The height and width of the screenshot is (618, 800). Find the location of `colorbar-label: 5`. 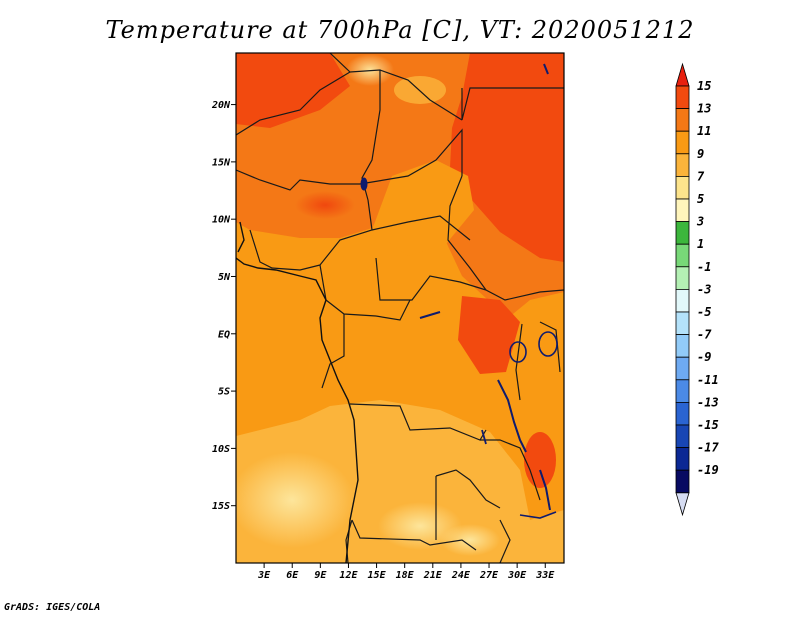

colorbar-label: 5 is located at coordinates (700, 199).